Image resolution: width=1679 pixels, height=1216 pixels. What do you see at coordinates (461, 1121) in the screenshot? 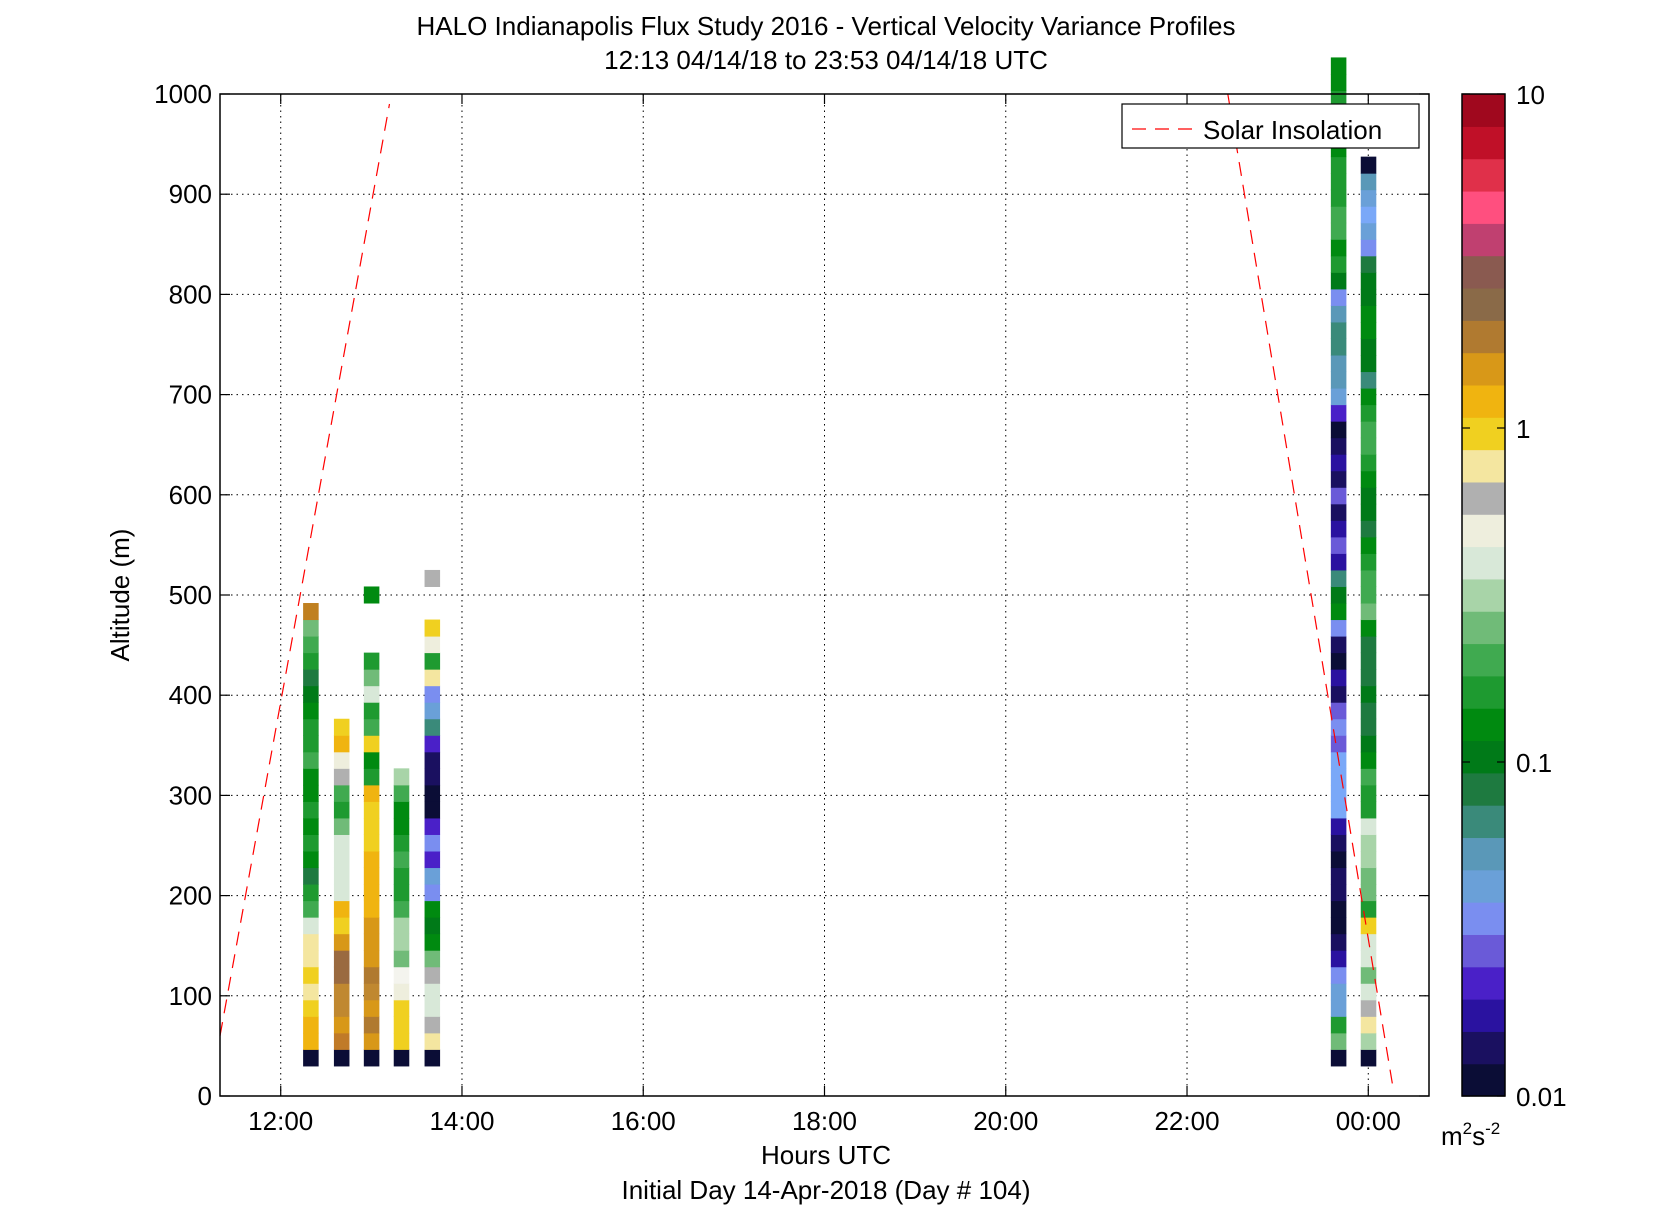
I see `x-tick-label: 14:00` at bounding box center [461, 1121].